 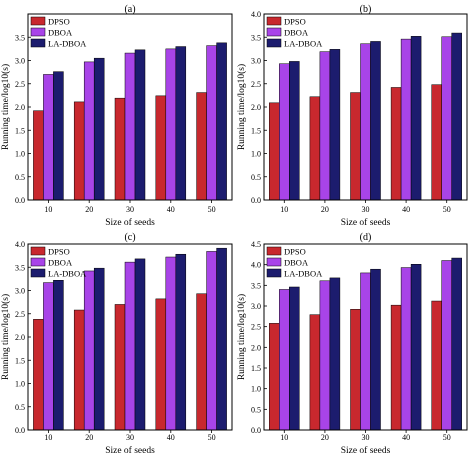 I want to click on x-axis-label: Size of seeds, so click(x=366, y=222).